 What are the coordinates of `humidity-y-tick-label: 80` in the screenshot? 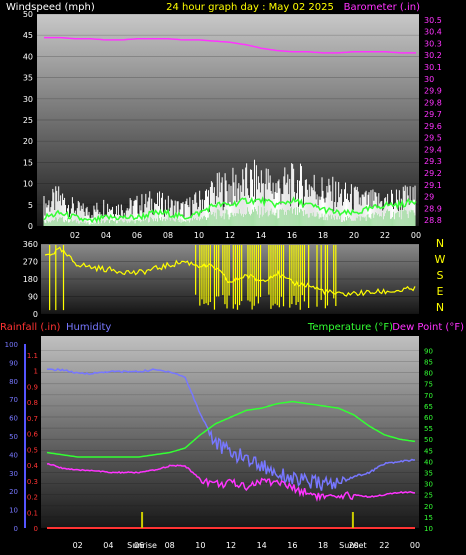 It's located at (13, 382).